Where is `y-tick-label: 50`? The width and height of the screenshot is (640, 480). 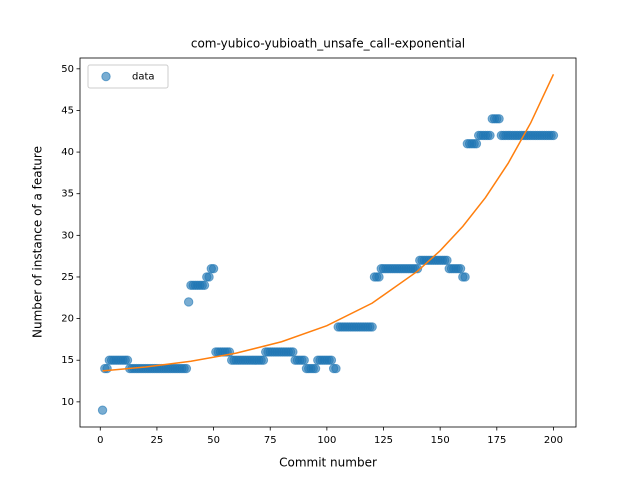 y-tick-label: 50 is located at coordinates (67, 69).